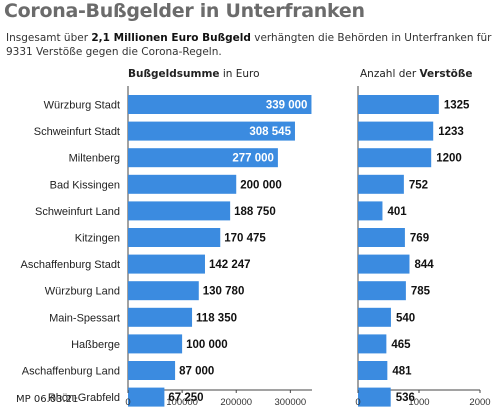 The image size is (500, 412). Describe the element at coordinates (421, 292) in the screenshot. I see `violations-value-label: 785` at that location.